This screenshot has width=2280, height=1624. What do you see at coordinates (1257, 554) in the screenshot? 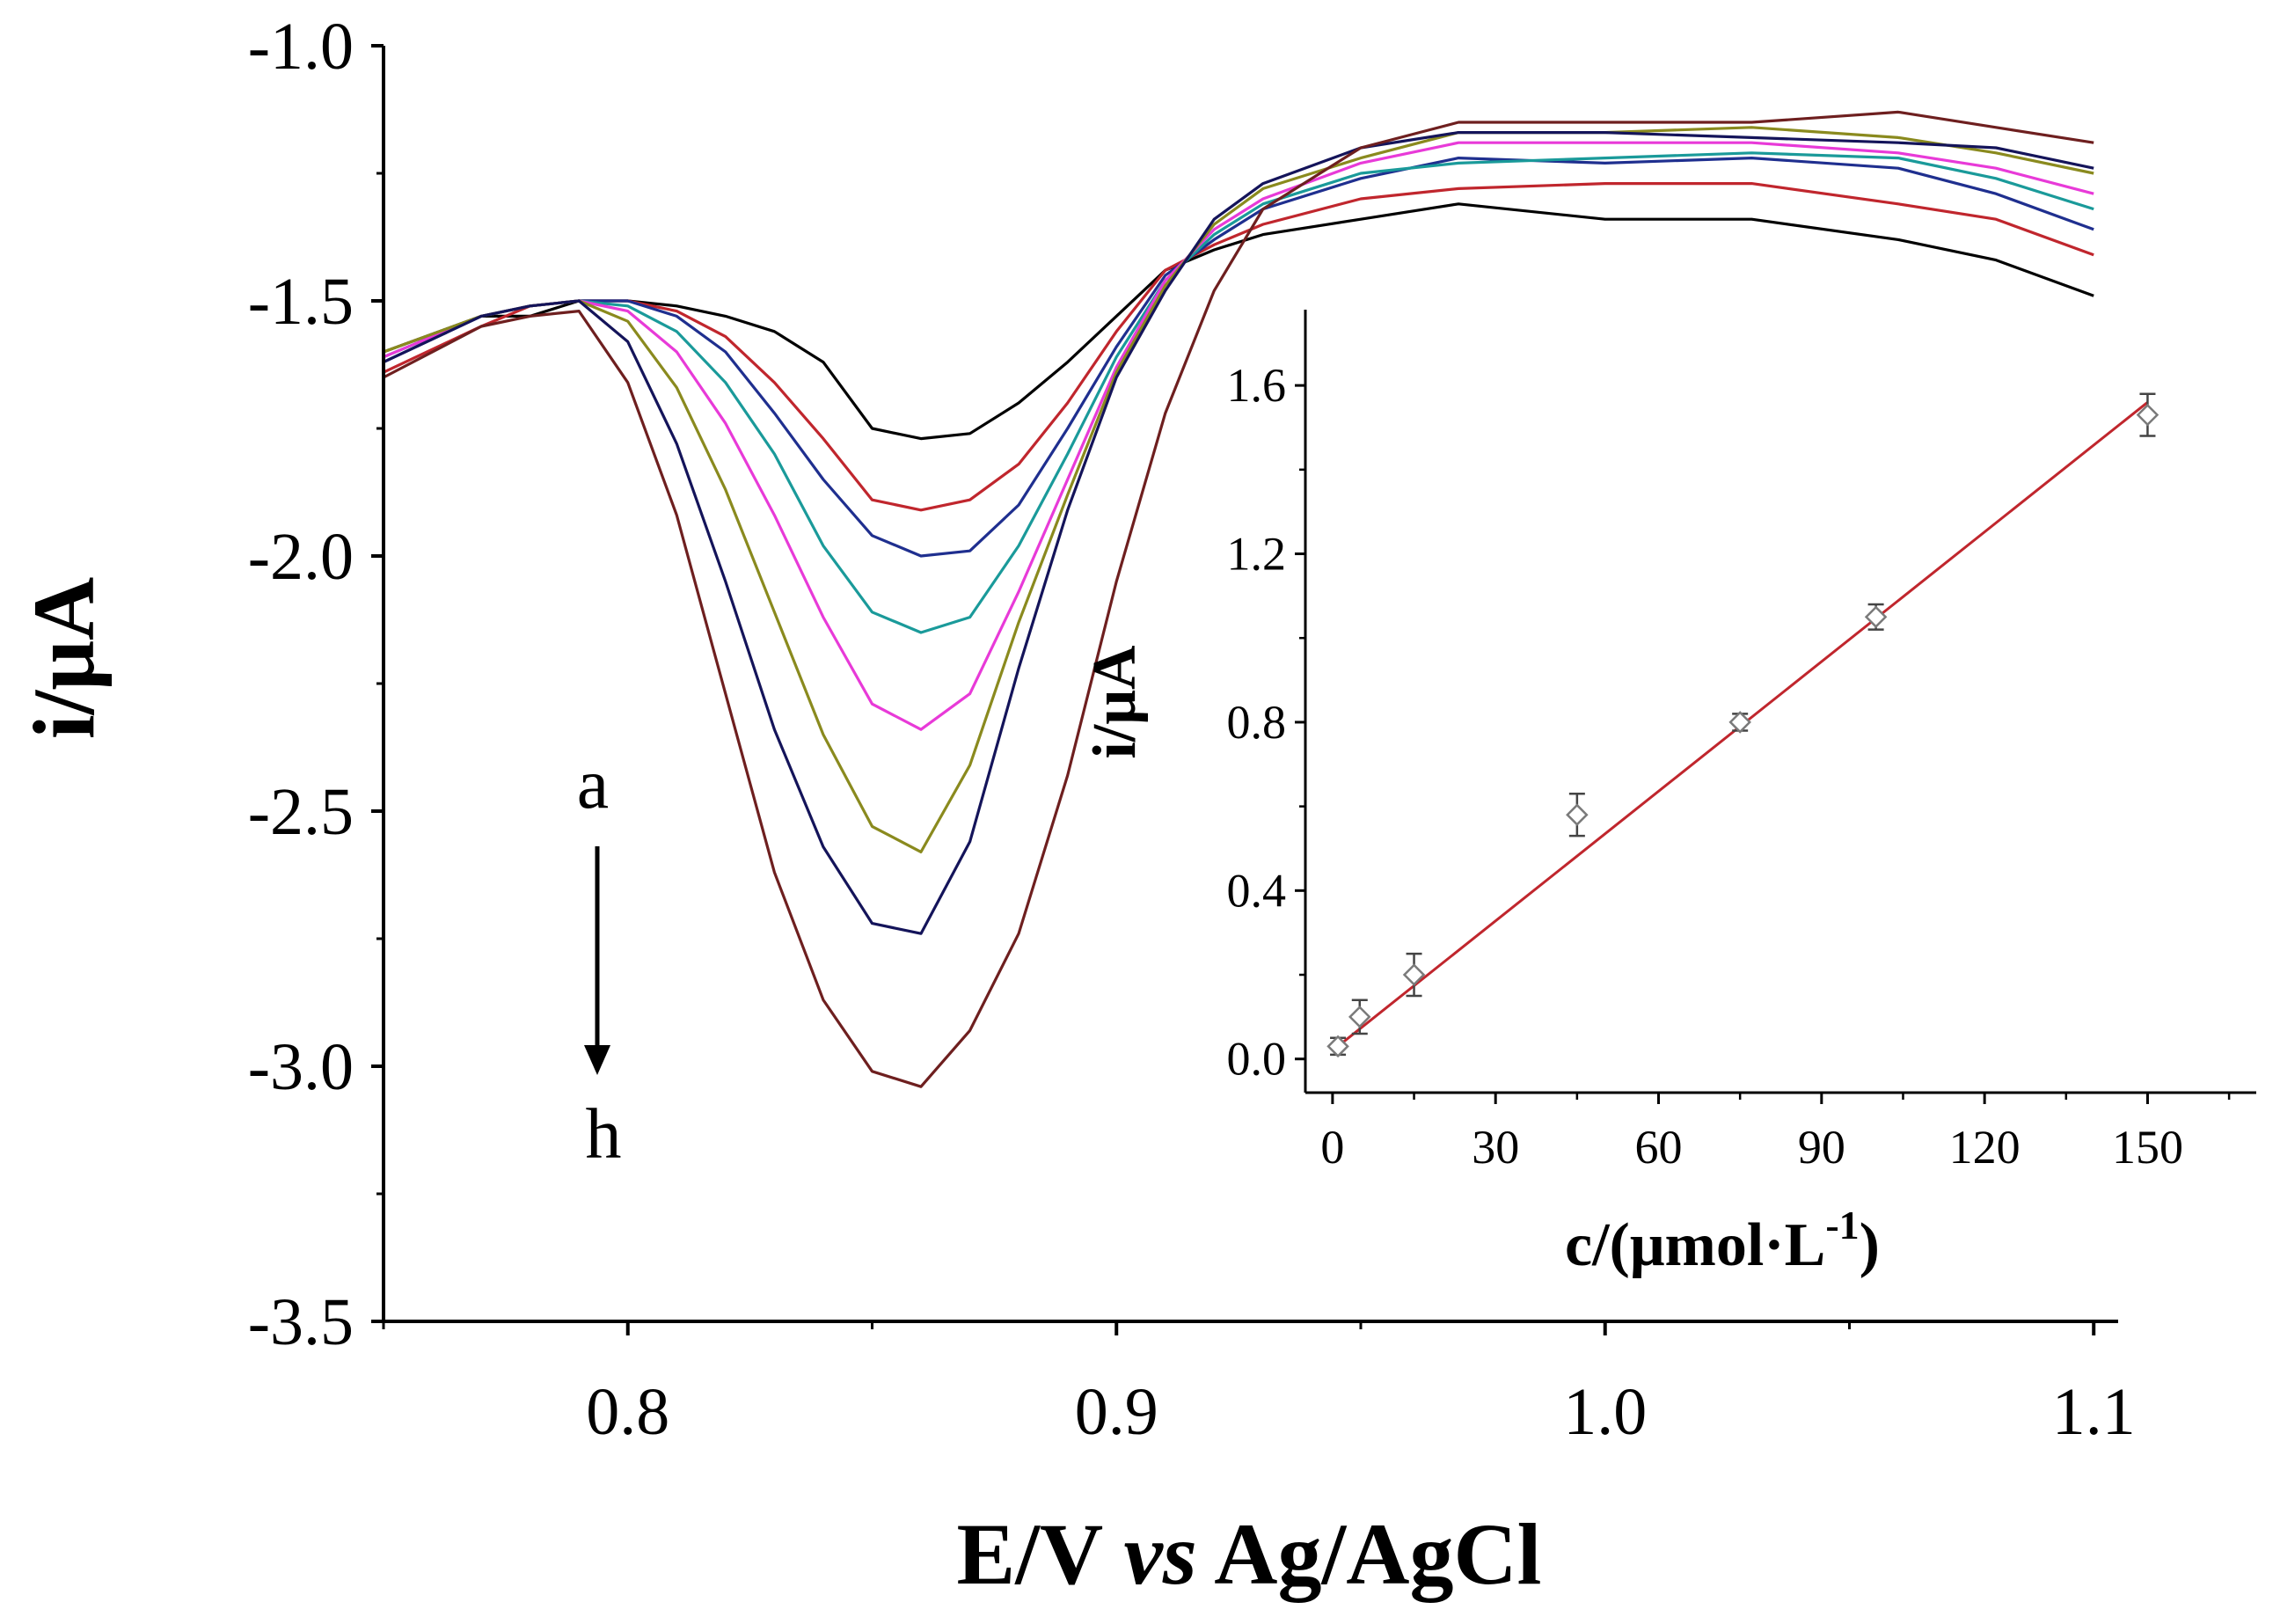
I see `inset-y-tick-label: 1.2` at bounding box center [1257, 554].